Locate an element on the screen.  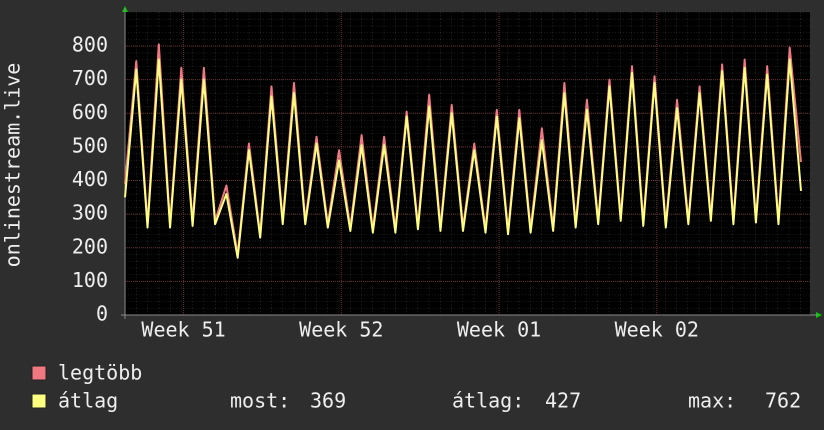
x-tick-label: Week 01 is located at coordinates (499, 330).